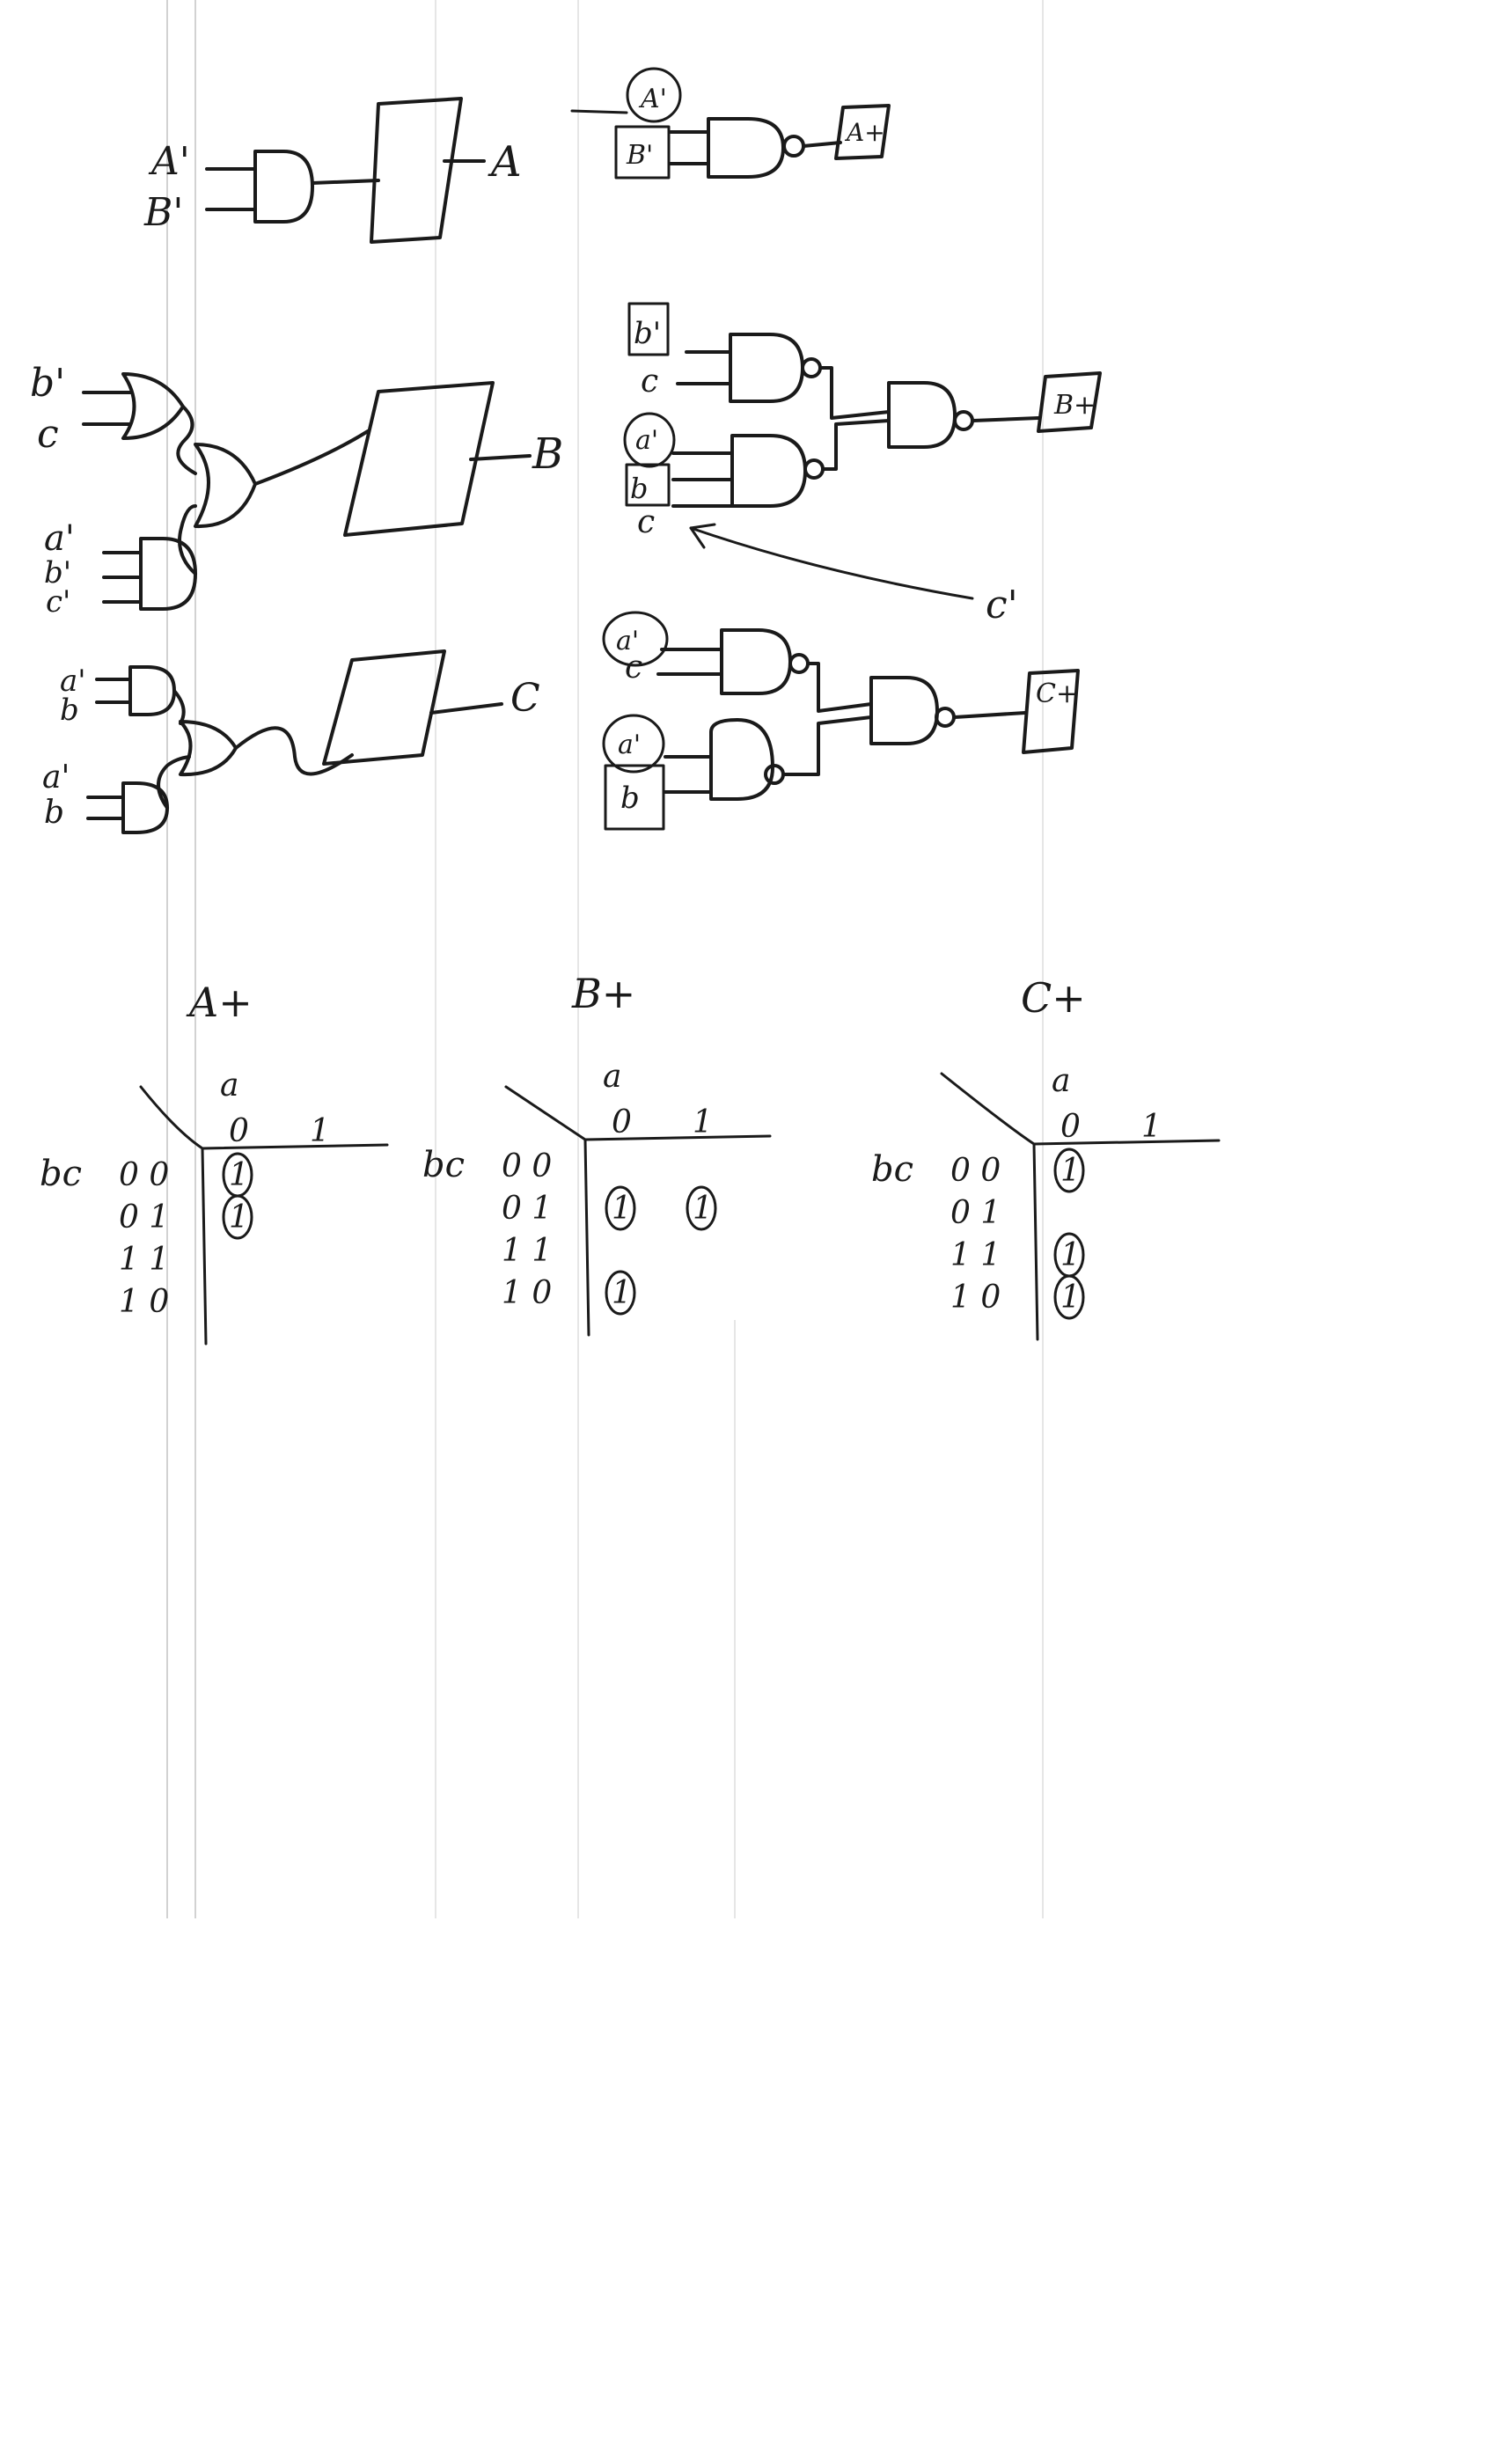  I want to click on kmap-1: A+ a 0 1 bc 0 0 0 1 1 1 1 0 1 1, so click(215, 1163).